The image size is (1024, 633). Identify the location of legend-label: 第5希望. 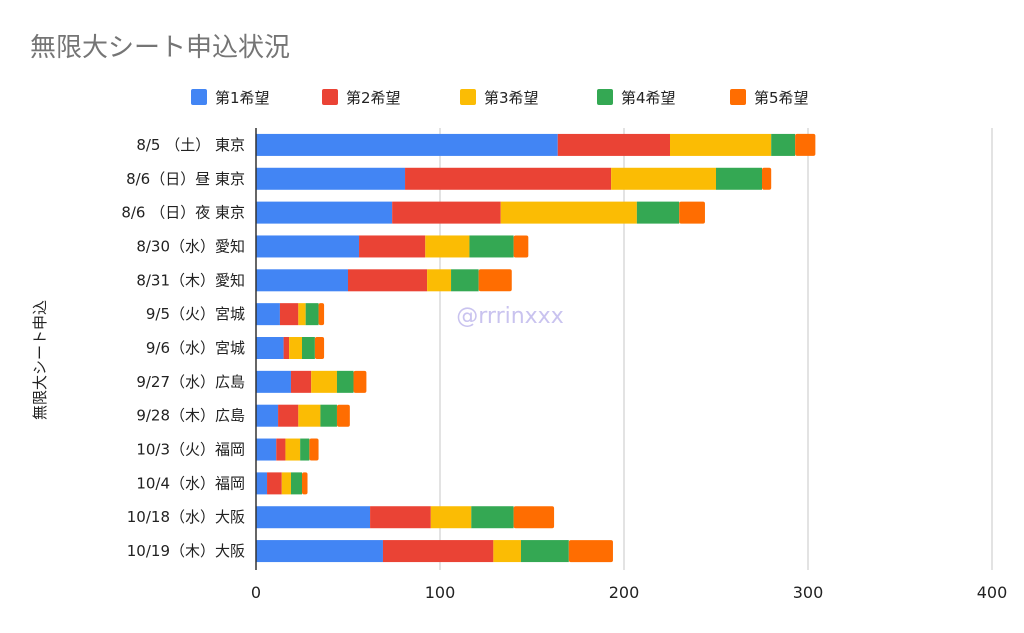
(781, 98).